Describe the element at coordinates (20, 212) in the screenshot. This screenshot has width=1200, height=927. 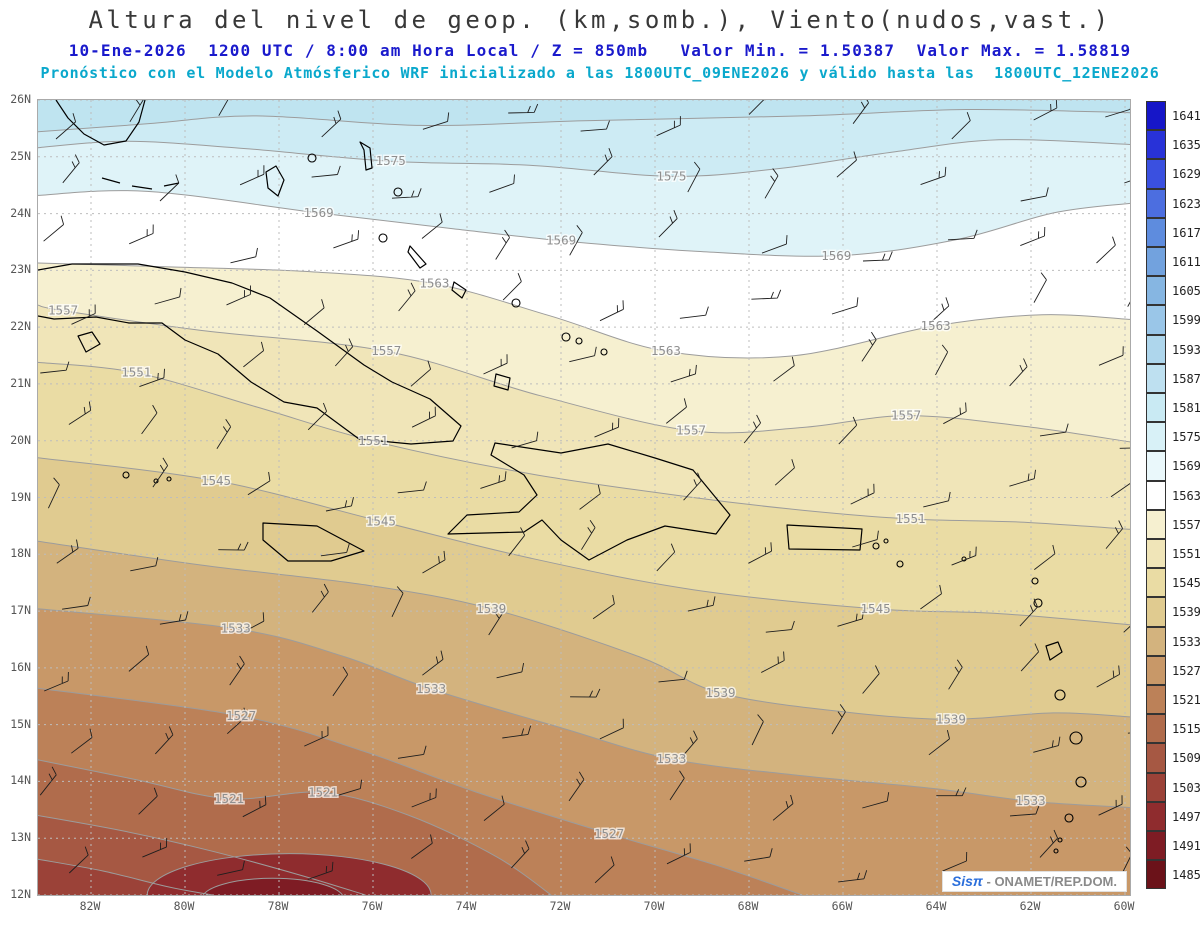
I see `lat-tick-label: 24N` at that location.